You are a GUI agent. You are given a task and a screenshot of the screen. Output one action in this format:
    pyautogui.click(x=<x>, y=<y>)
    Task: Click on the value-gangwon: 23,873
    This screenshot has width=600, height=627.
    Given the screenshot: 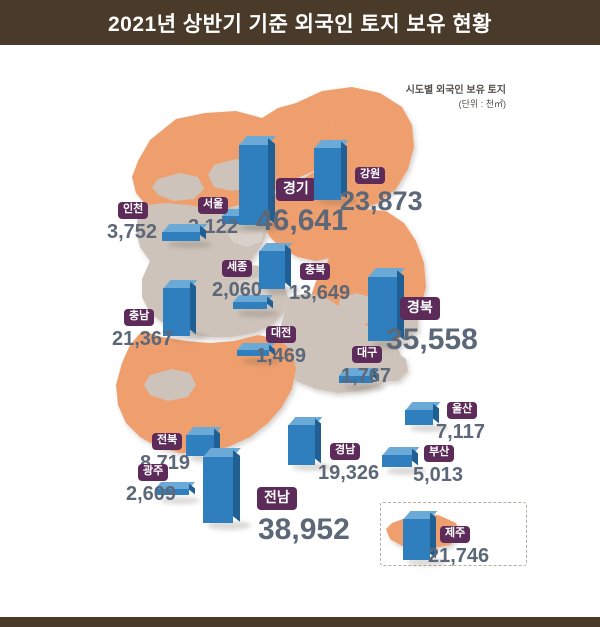 What is the action you would take?
    pyautogui.click(x=381, y=201)
    